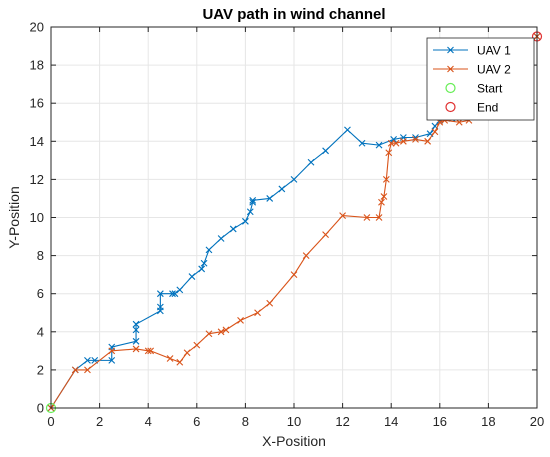 The width and height of the screenshot is (550, 457). Describe the element at coordinates (40, 369) in the screenshot. I see `y-tick-label: 2` at that location.